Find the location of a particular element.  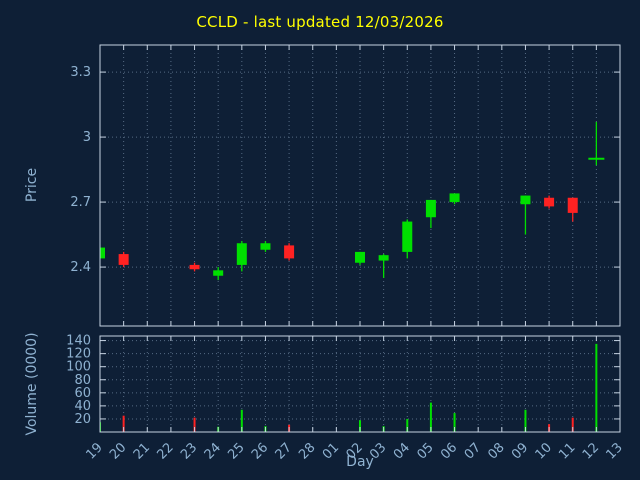

x-tick-label: 01 is located at coordinates (331, 451).